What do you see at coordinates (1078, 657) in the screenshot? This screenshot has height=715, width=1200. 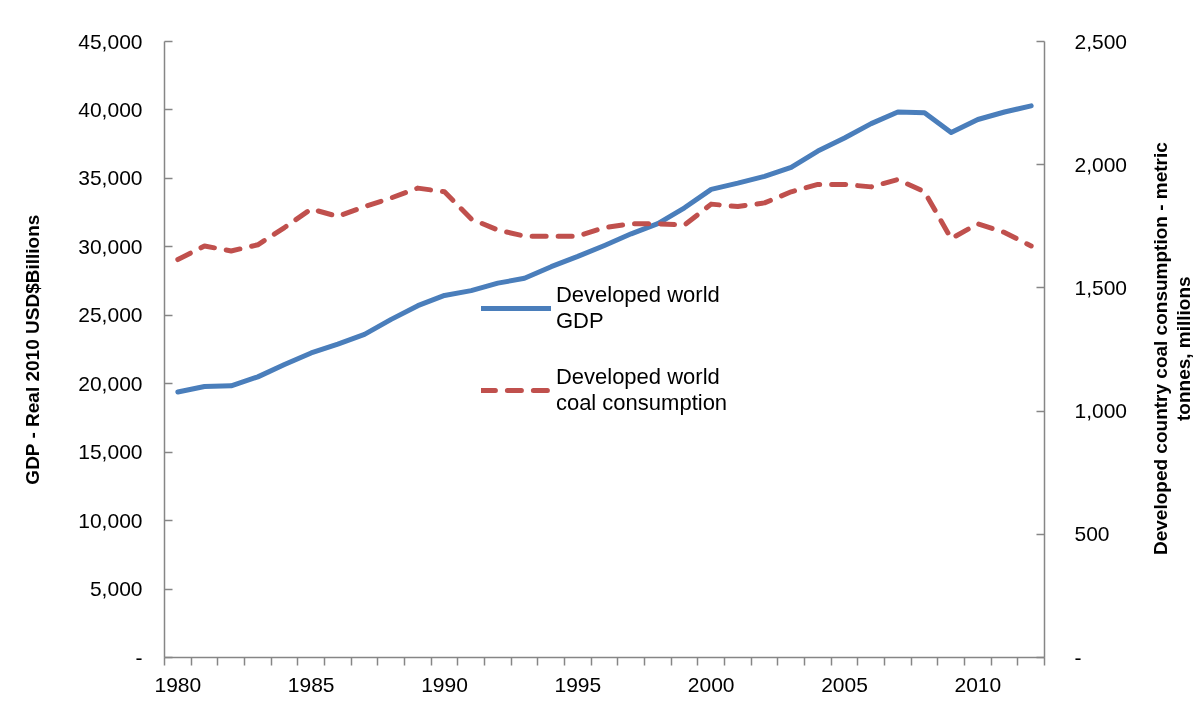 I see `y2-tick-label: -` at bounding box center [1078, 657].